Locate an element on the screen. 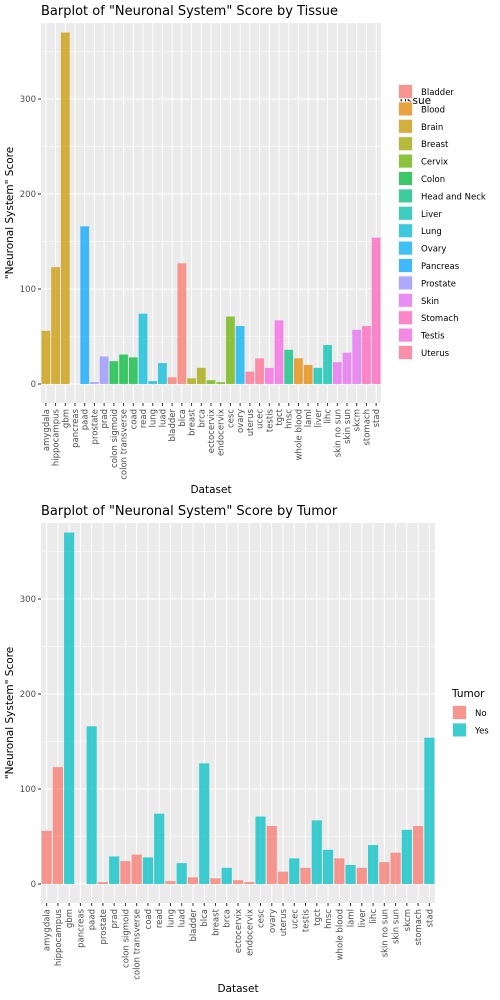 This screenshot has height=1000, width=500. bar-whole-blood is located at coordinates (298, 371).